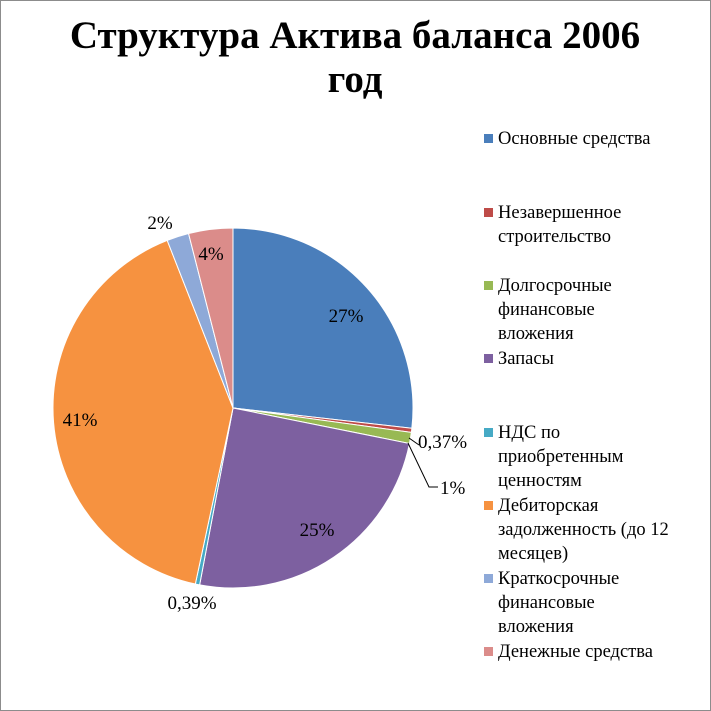  What do you see at coordinates (355, 79) in the screenshot?
I see `chart-title-line-2: год` at bounding box center [355, 79].